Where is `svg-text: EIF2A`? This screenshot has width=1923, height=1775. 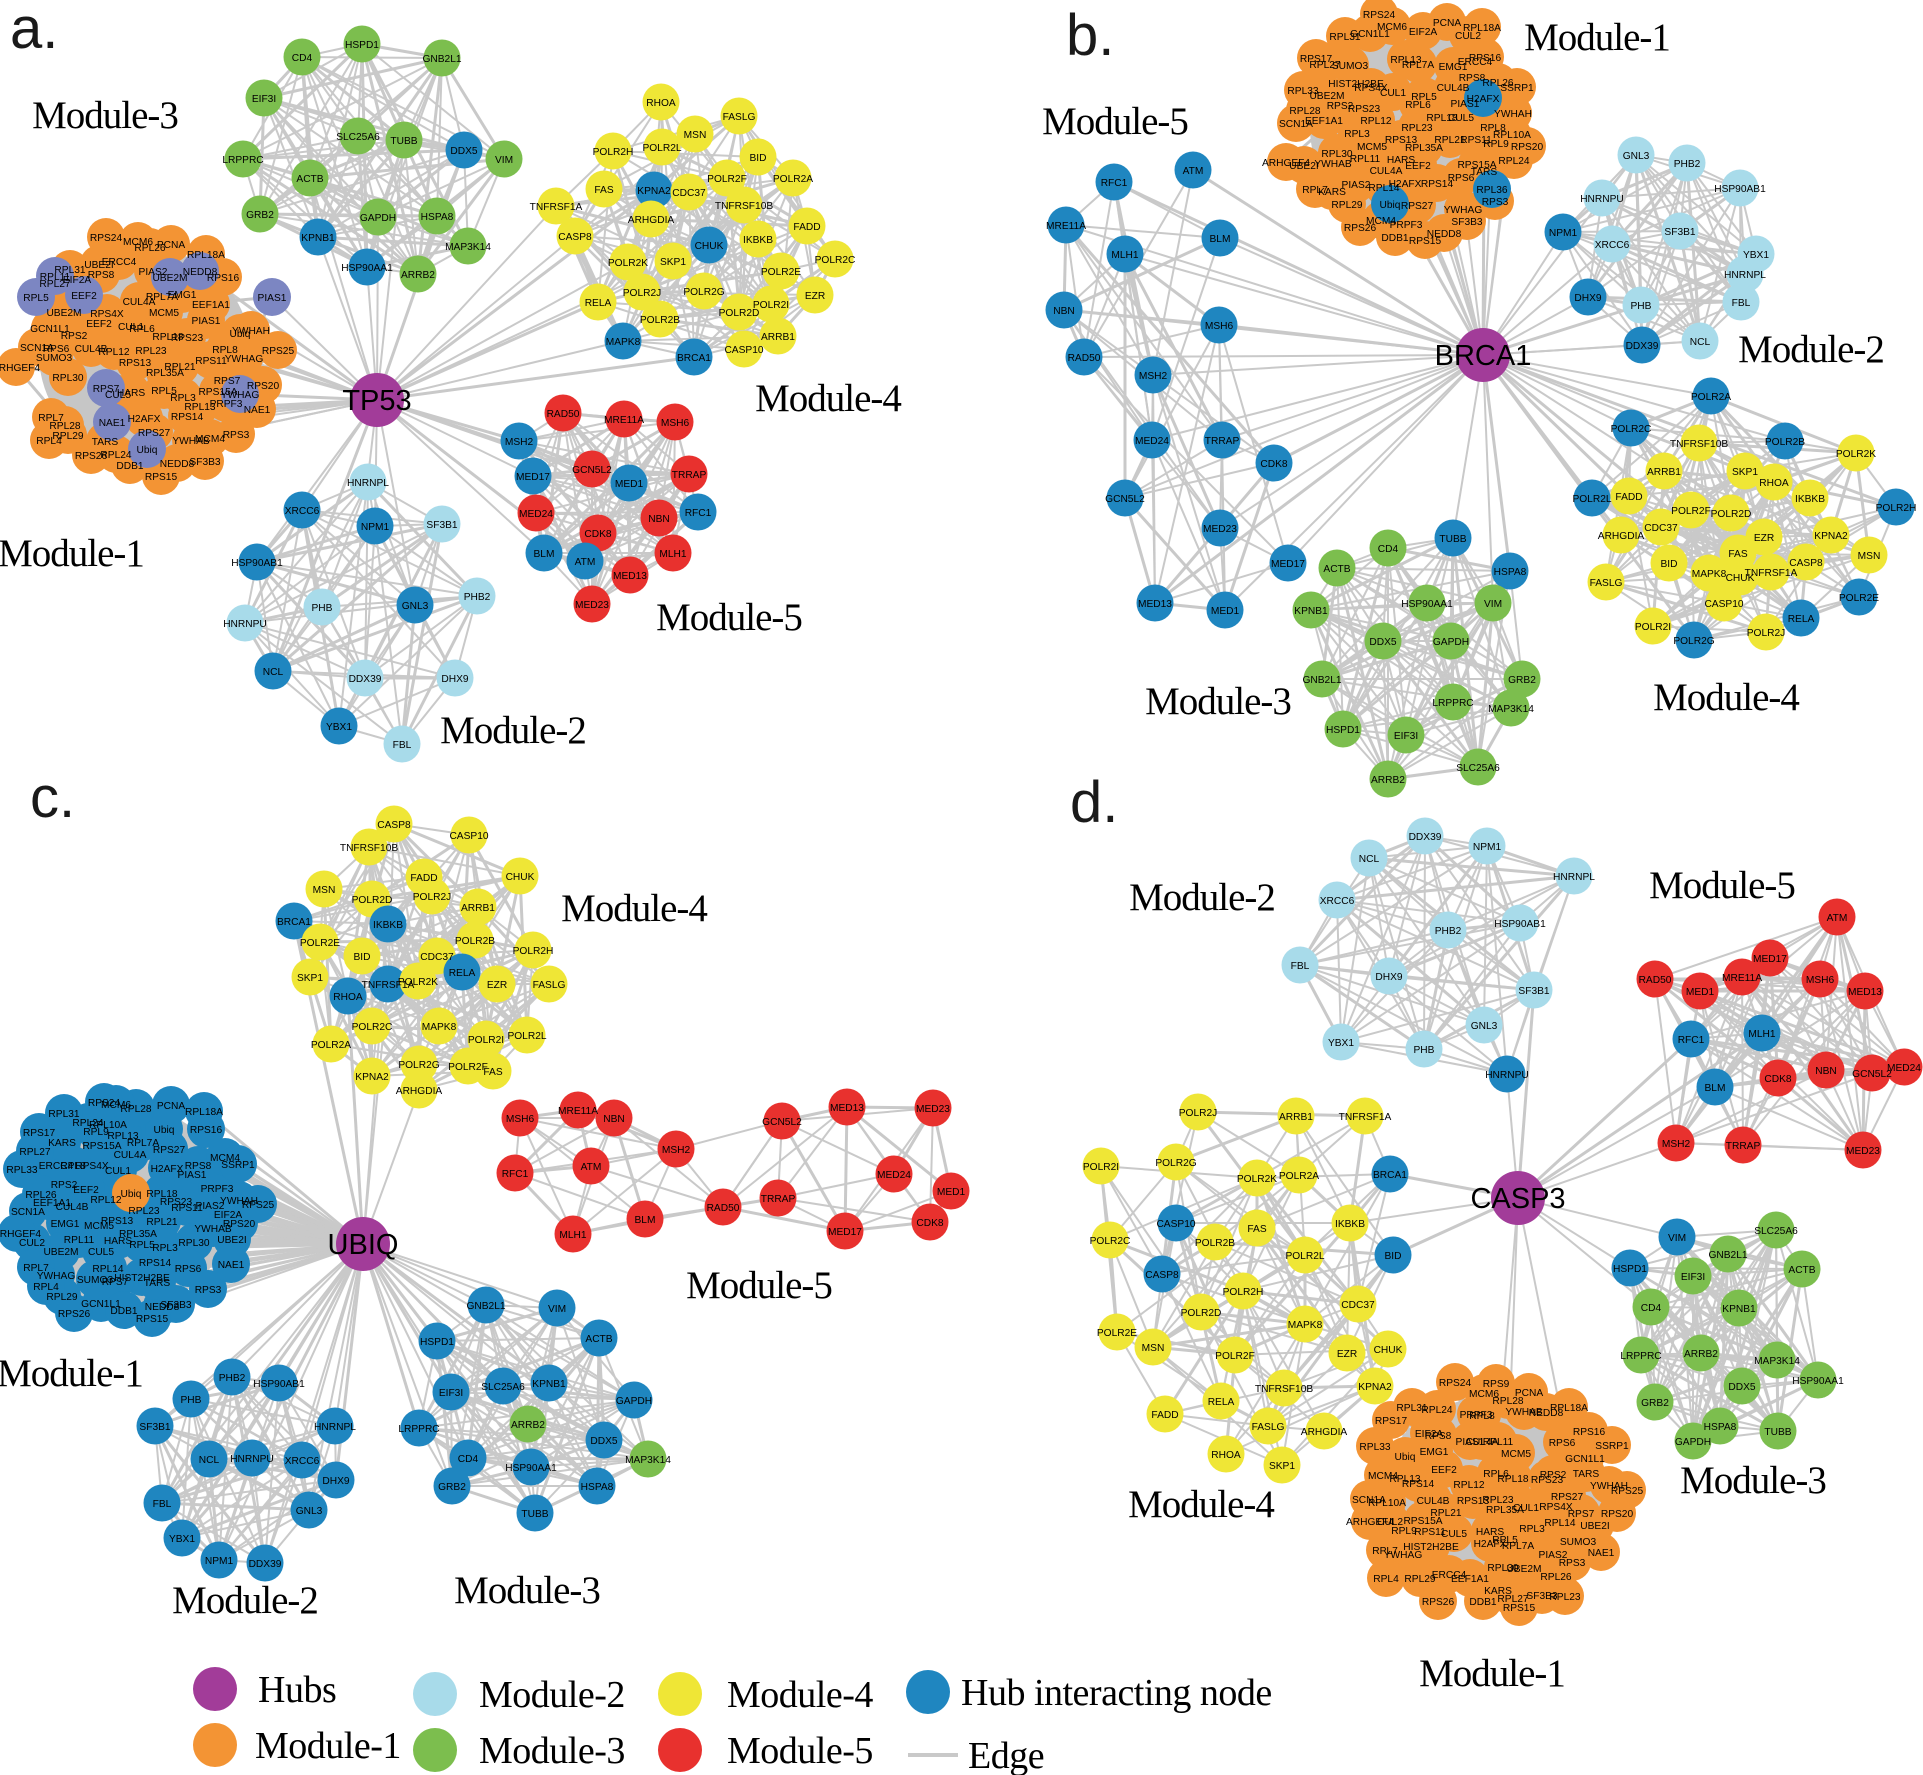
svg-text: EIF2A is located at coordinates (77, 280).